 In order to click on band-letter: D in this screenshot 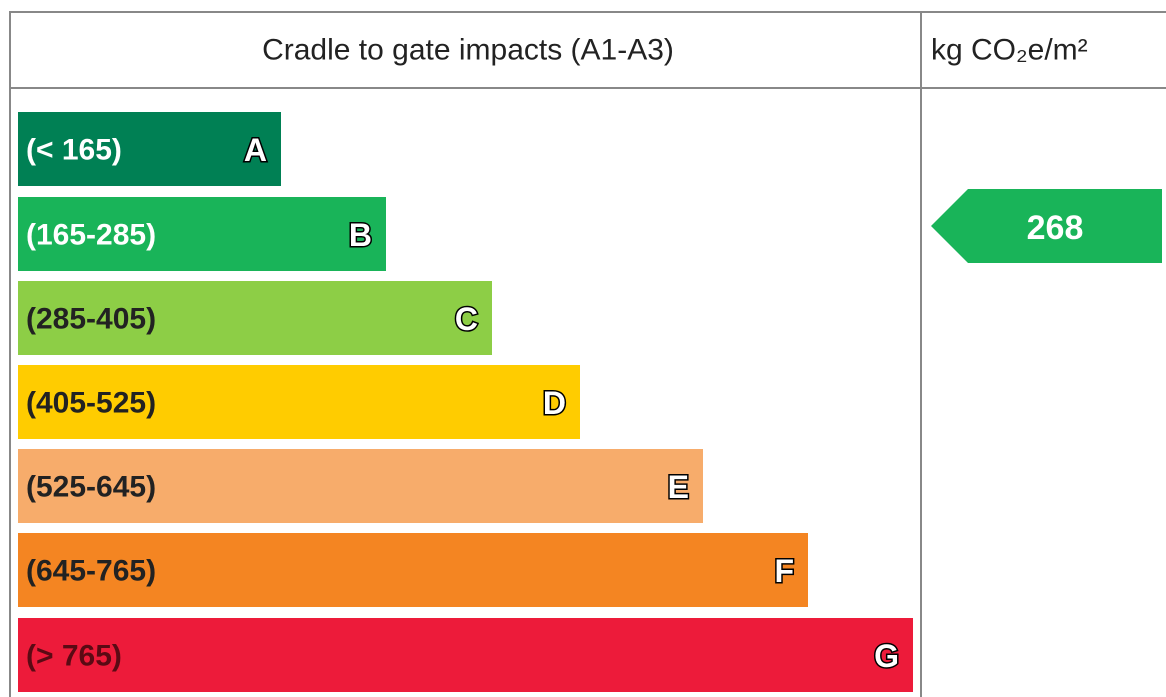, I will do `click(554, 403)`.